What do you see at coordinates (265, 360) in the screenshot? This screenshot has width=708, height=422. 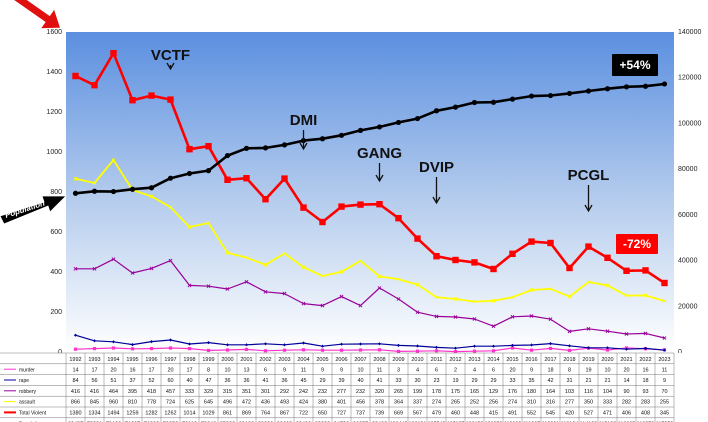 I see `table-year-2002: 2002` at bounding box center [265, 360].